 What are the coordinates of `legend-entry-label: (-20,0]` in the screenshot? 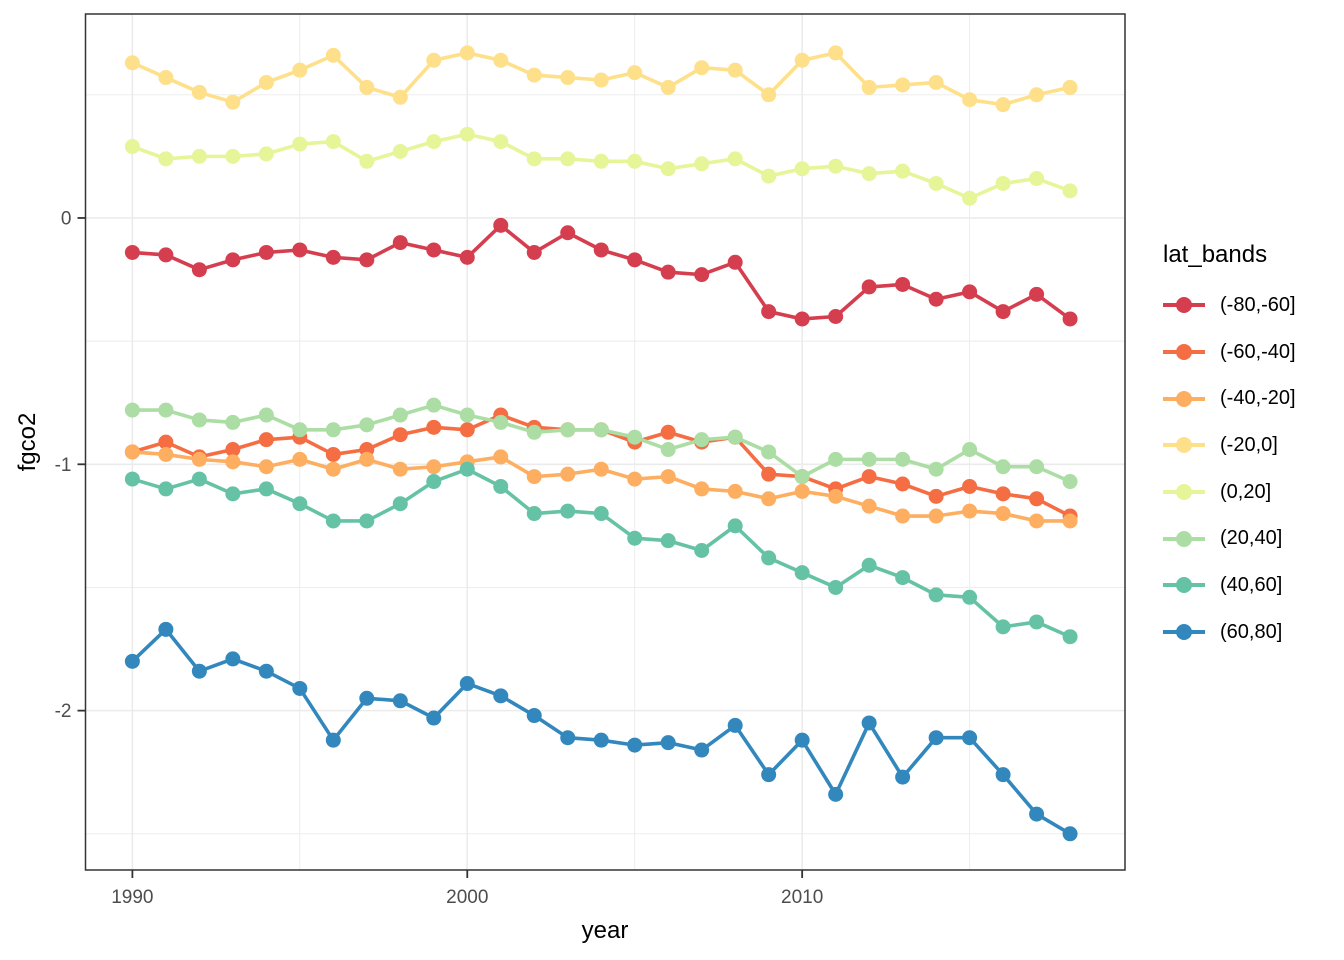 It's located at (1249, 444).